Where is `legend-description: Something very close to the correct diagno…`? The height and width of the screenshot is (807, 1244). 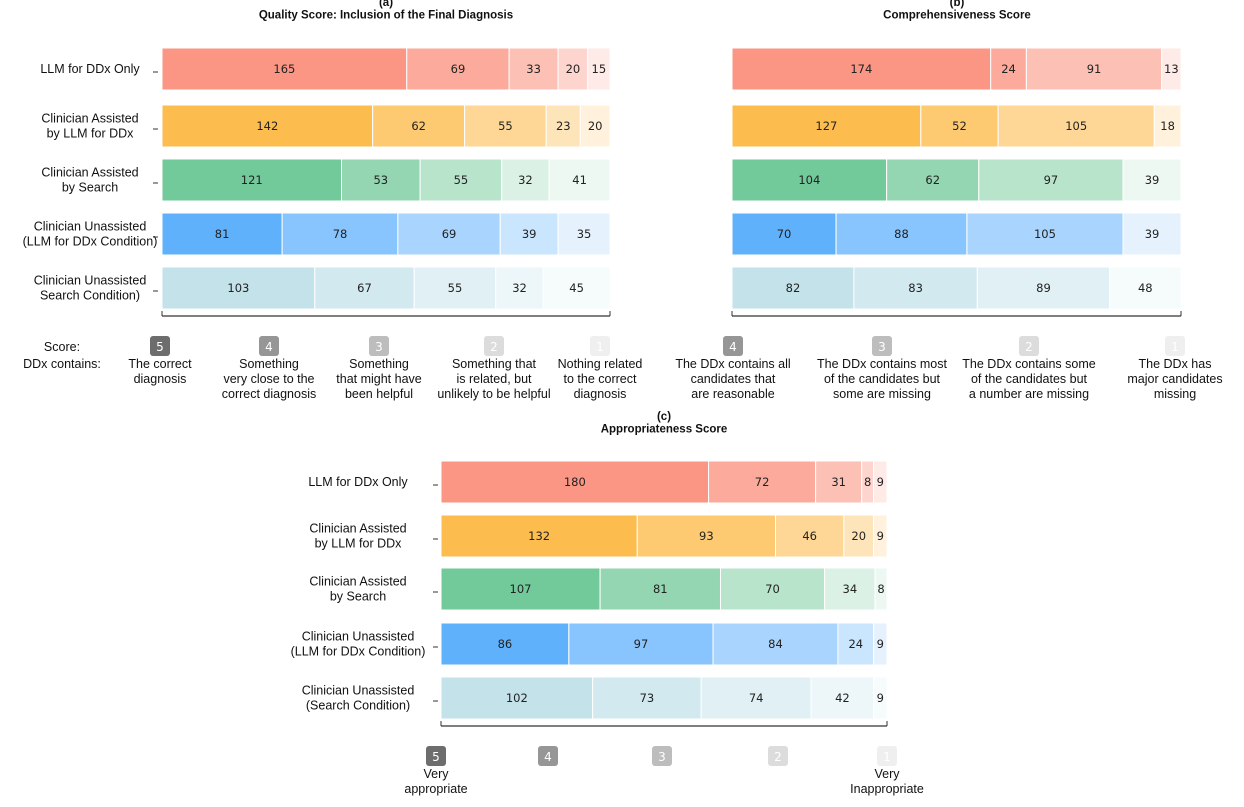 legend-description: Something very close to the correct diagno… is located at coordinates (269, 379).